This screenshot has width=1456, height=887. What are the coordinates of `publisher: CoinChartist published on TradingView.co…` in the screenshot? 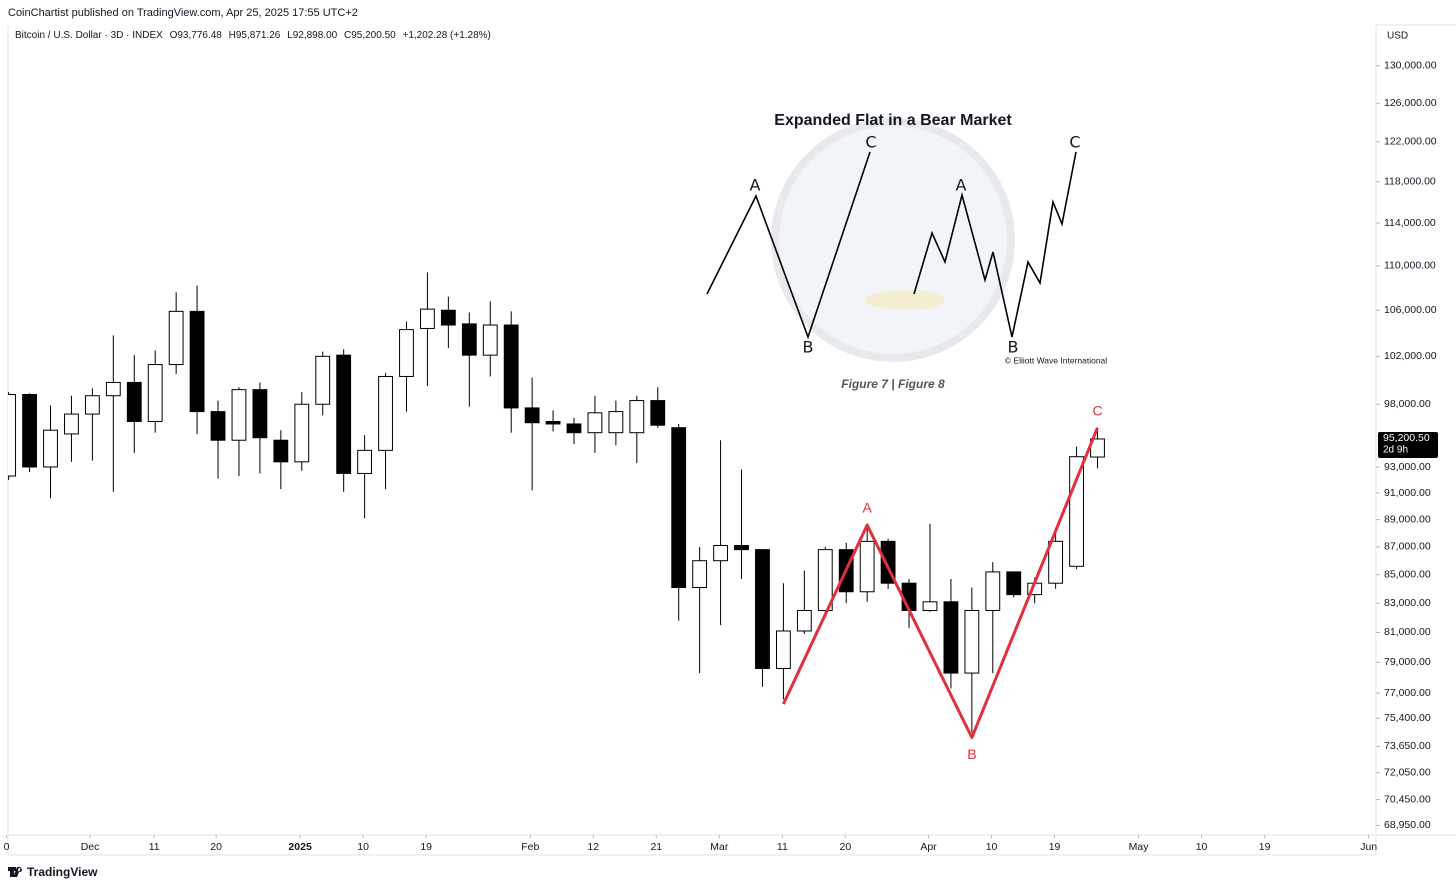 It's located at (183, 13).